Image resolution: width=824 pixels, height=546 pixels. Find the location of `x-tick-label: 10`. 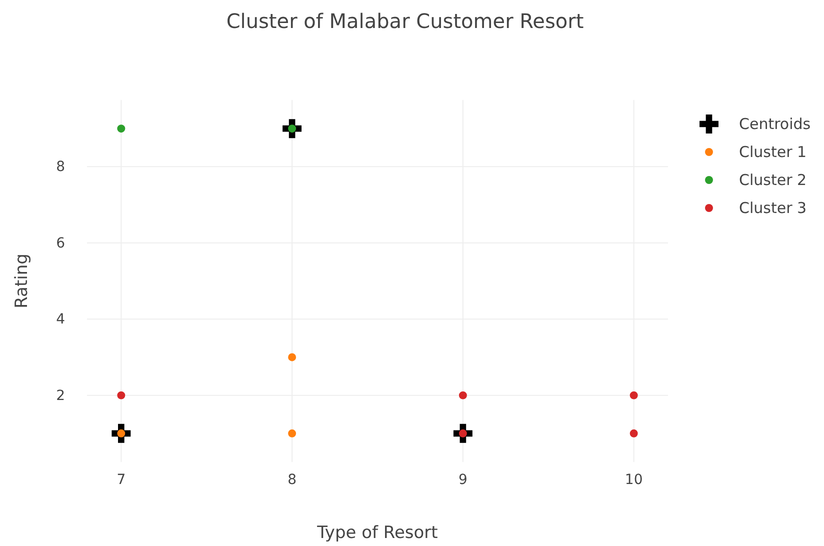

x-tick-label: 10 is located at coordinates (633, 480).